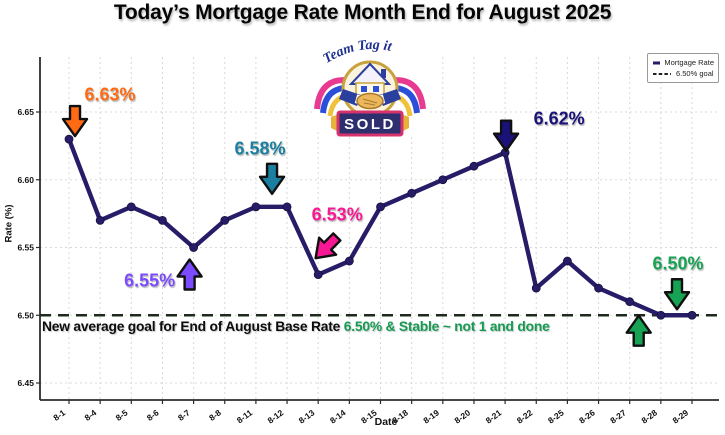  Describe the element at coordinates (25, 112) in the screenshot. I see `y-tick-label: 6.65` at that location.